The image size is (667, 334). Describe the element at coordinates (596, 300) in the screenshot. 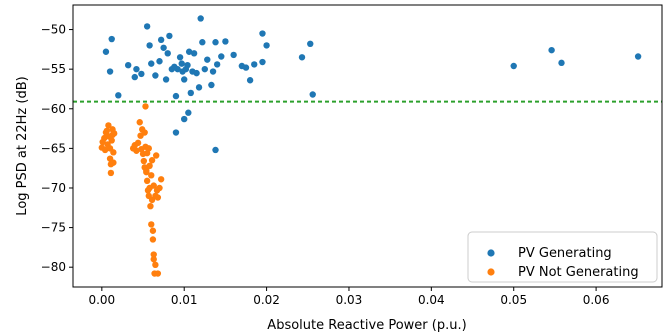

I see `x-tick-label: 0.06` at that location.